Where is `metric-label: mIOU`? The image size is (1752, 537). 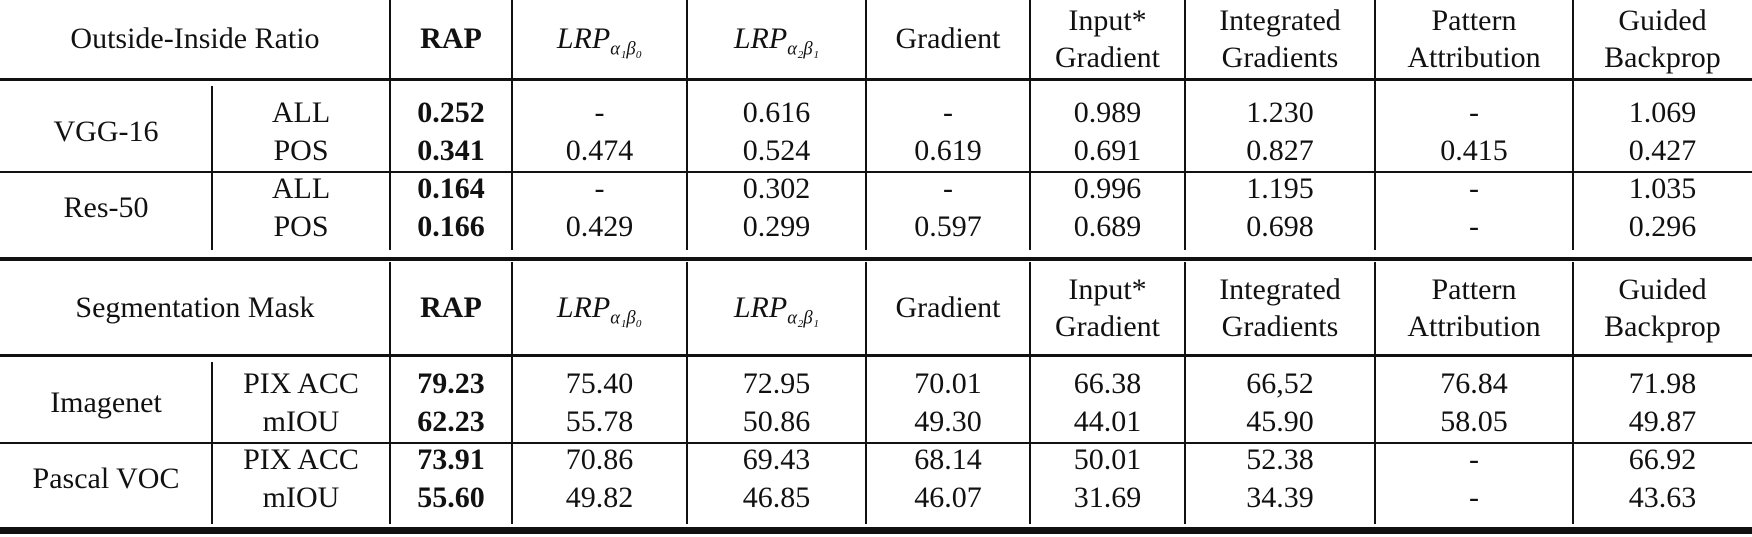
metric-label: mIOU is located at coordinates (301, 421).